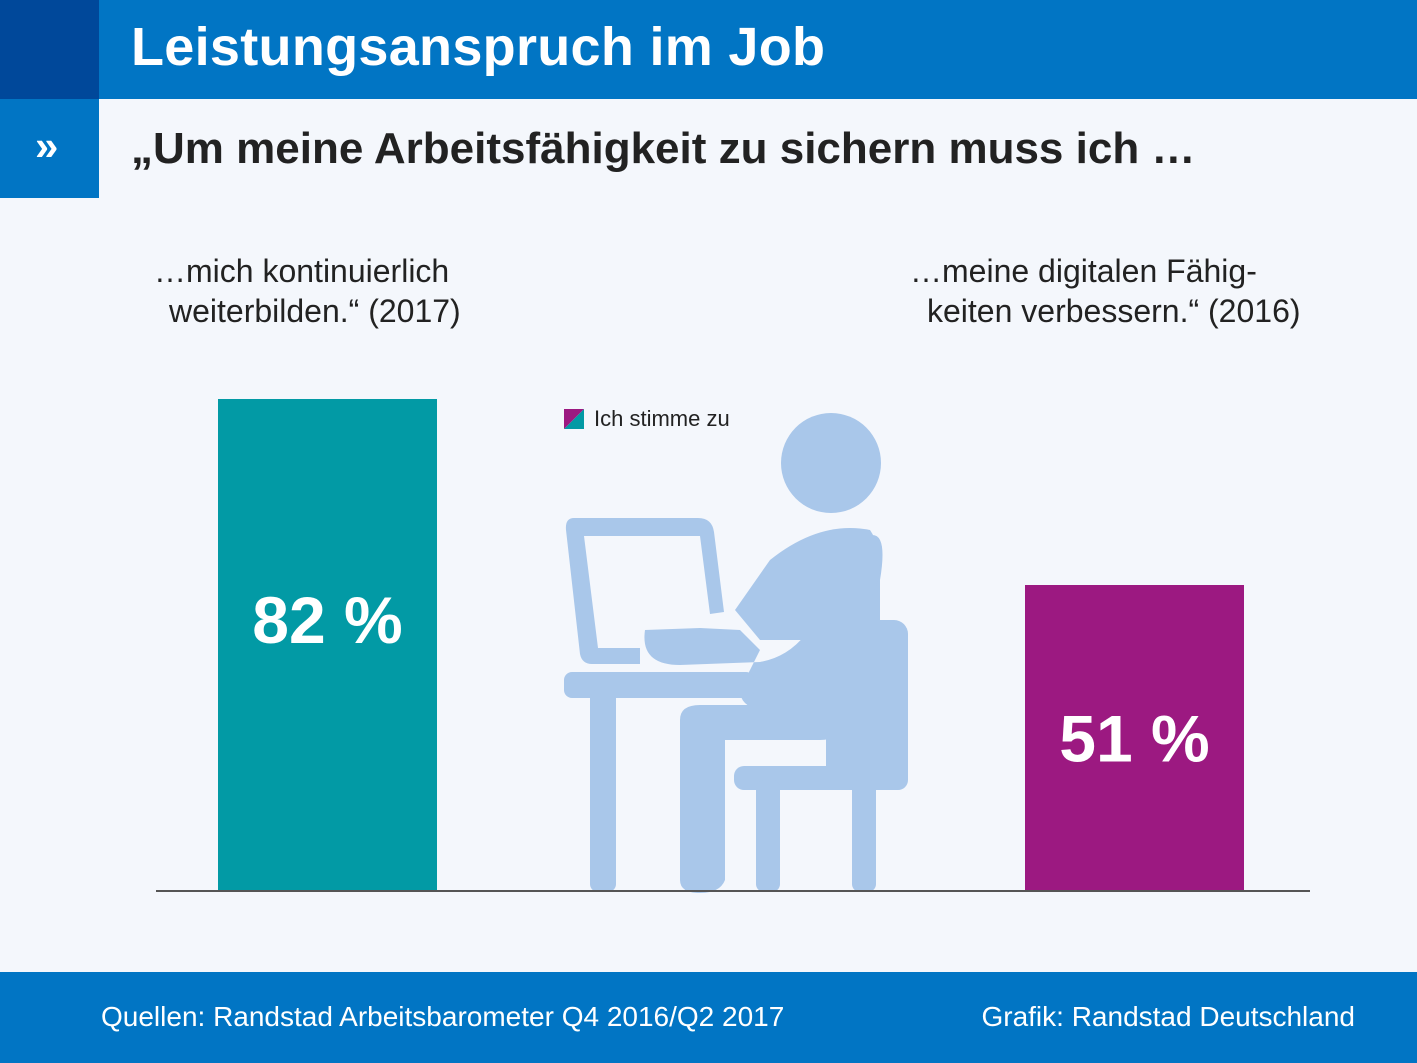 The width and height of the screenshot is (1417, 1063). Describe the element at coordinates (736, 653) in the screenshot. I see `person-at-computer-icon` at that location.